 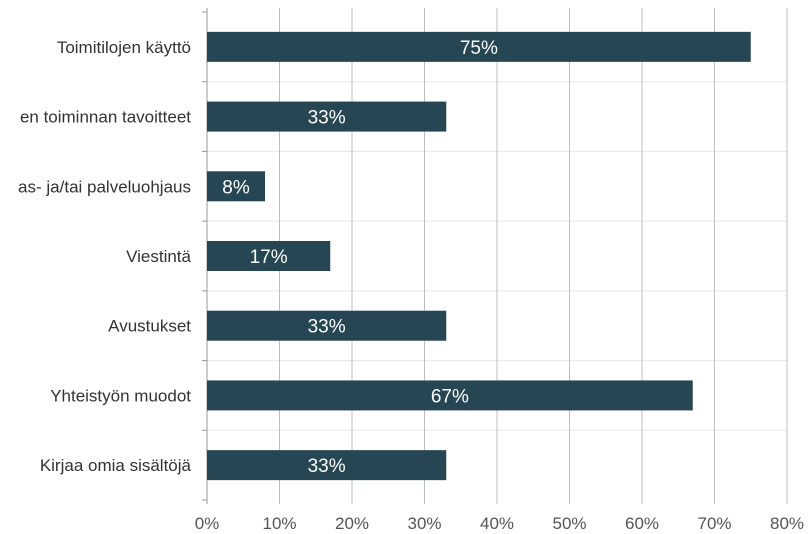 What do you see at coordinates (207, 523) in the screenshot?
I see `x-tick-label: 0%` at bounding box center [207, 523].